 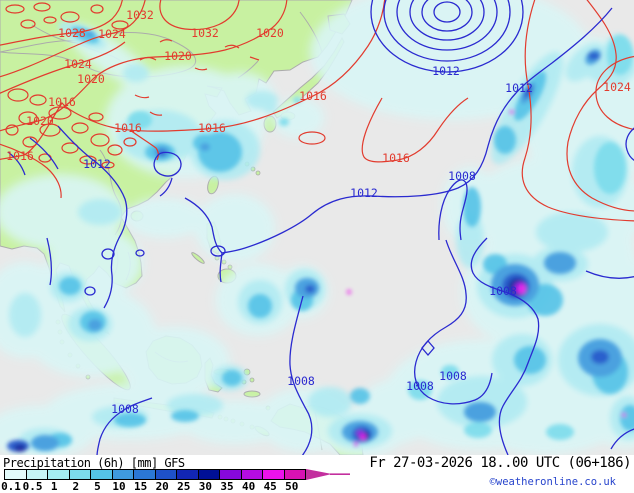 What do you see at coordinates (97, 486) in the screenshot?
I see `legend-tick-label: 5` at bounding box center [97, 486].